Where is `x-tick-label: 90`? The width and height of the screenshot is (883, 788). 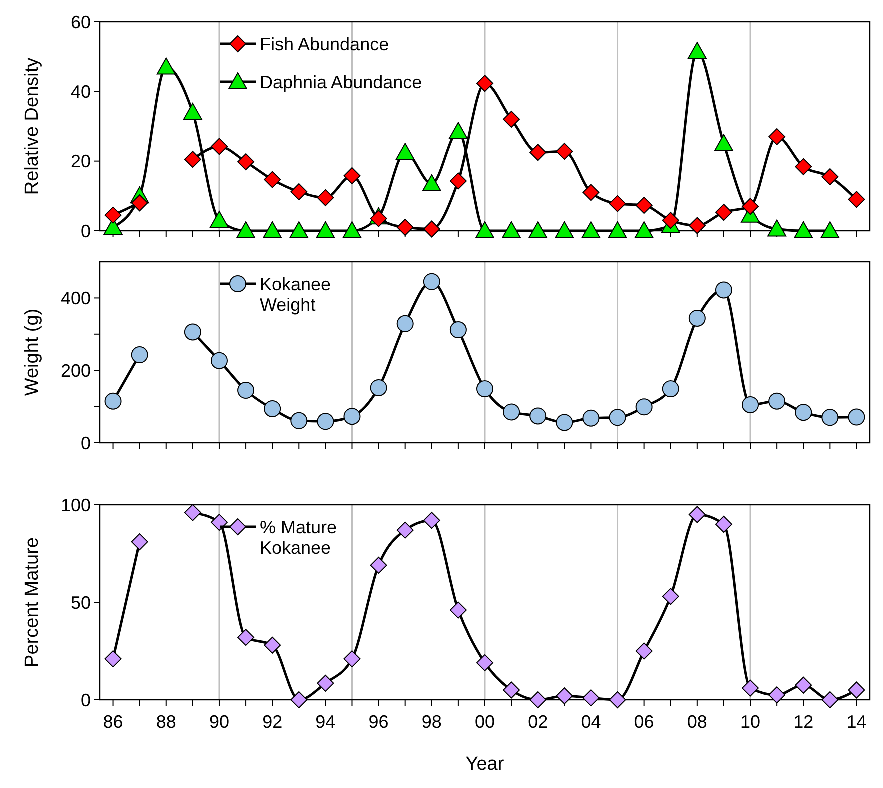
x-tick-label: 90 is located at coordinates (219, 722).